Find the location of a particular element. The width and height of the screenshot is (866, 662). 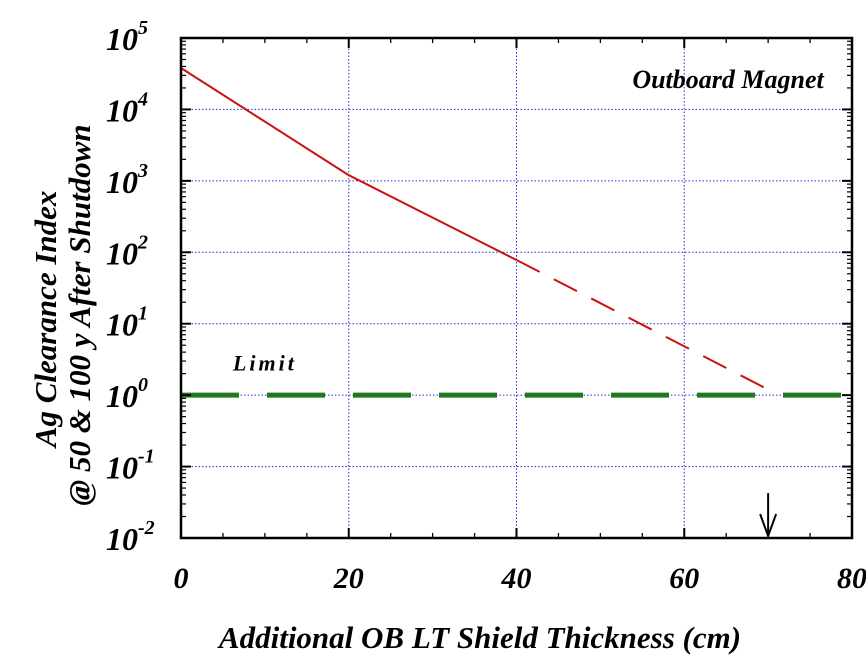

y-tick-label: 10³ is located at coordinates (127, 180).